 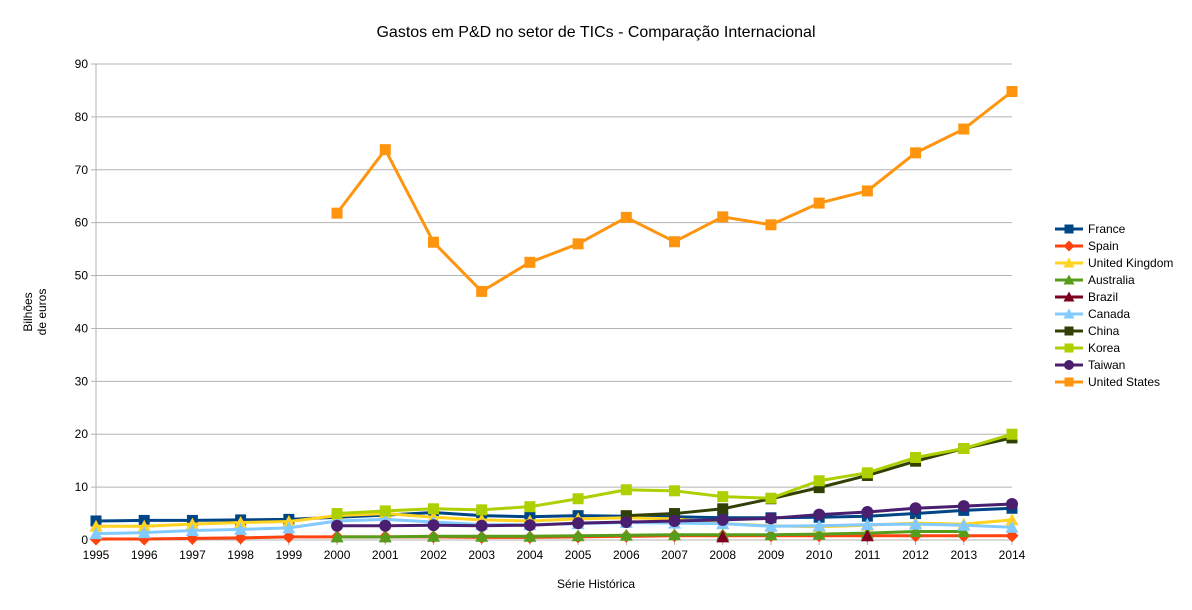 What do you see at coordinates (144, 555) in the screenshot?
I see `x-tick-label: 1996` at bounding box center [144, 555].